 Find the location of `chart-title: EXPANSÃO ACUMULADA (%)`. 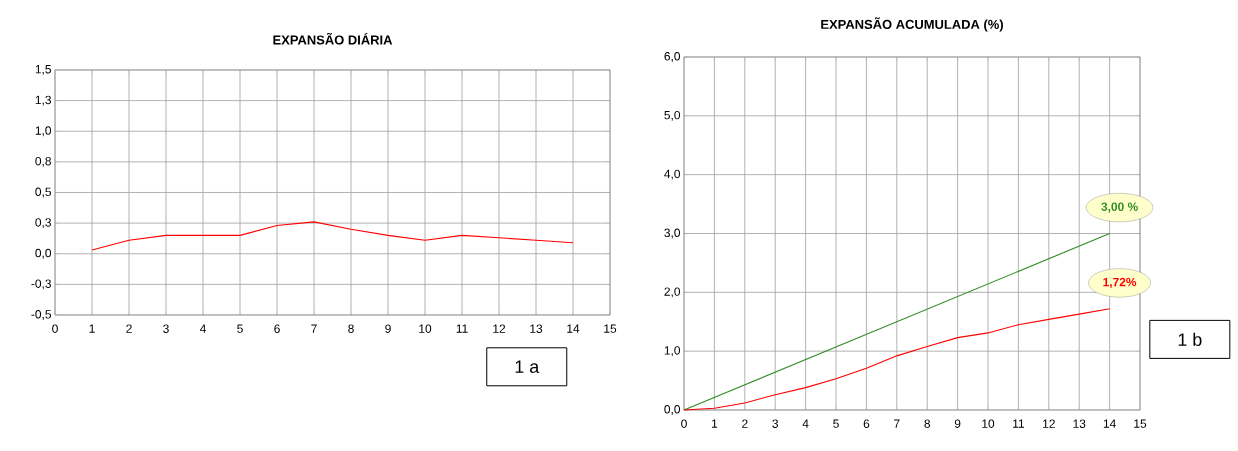

chart-title: EXPANSÃO ACUMULADA (%) is located at coordinates (912, 24).